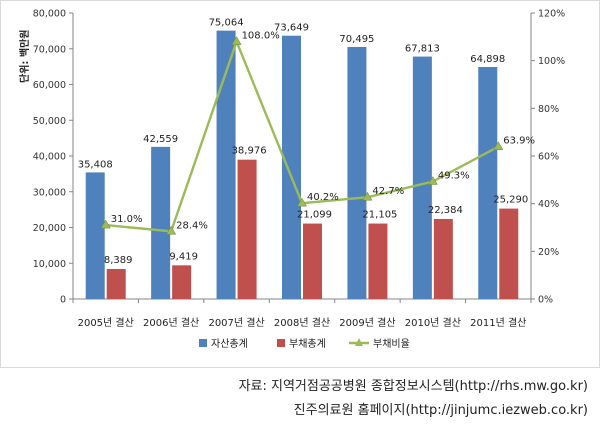 The width and height of the screenshot is (600, 427). What do you see at coordinates (183, 256) in the screenshot?
I see `bar-debt-label: 9,419` at bounding box center [183, 256].